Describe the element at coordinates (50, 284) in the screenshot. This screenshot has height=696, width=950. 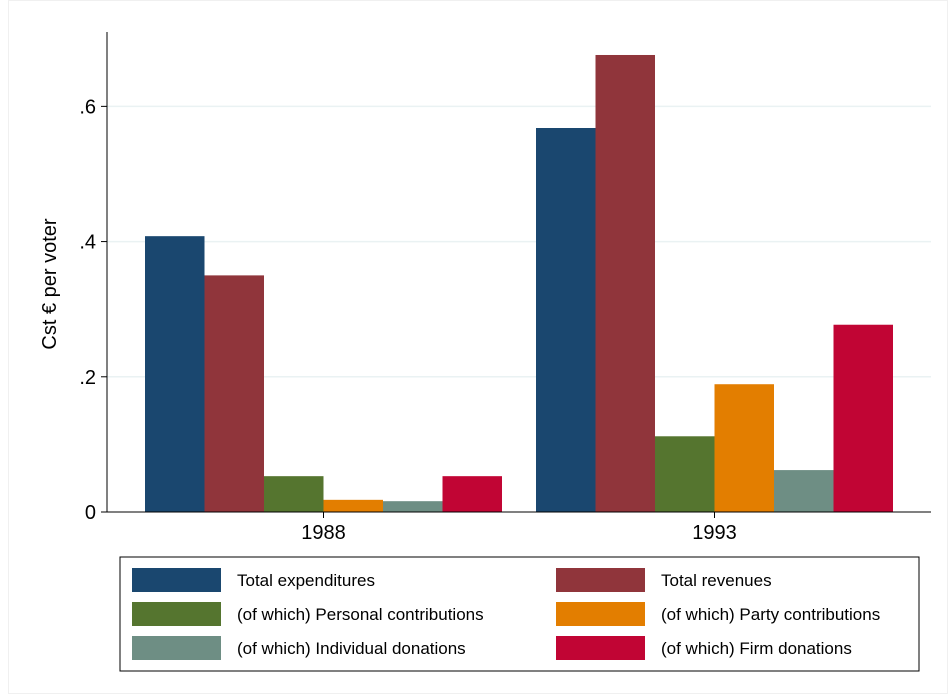
I see `y-axis-label: Cst € per voter` at that location.